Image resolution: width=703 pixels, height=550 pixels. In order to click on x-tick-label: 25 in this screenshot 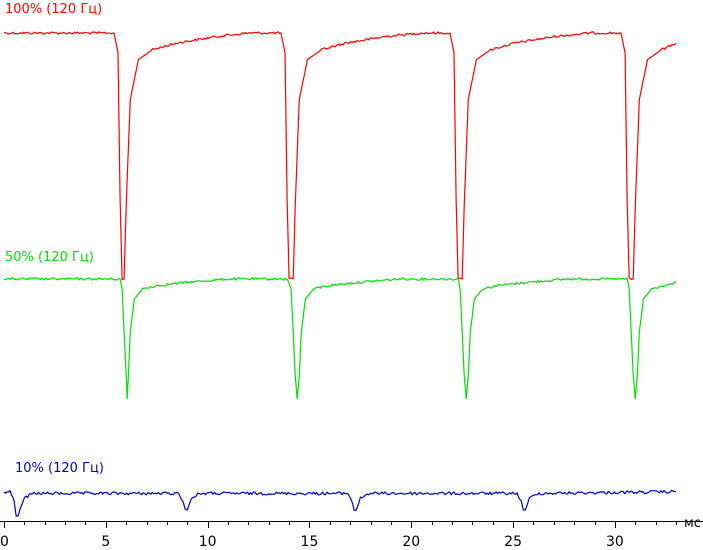, I will do `click(513, 542)`.